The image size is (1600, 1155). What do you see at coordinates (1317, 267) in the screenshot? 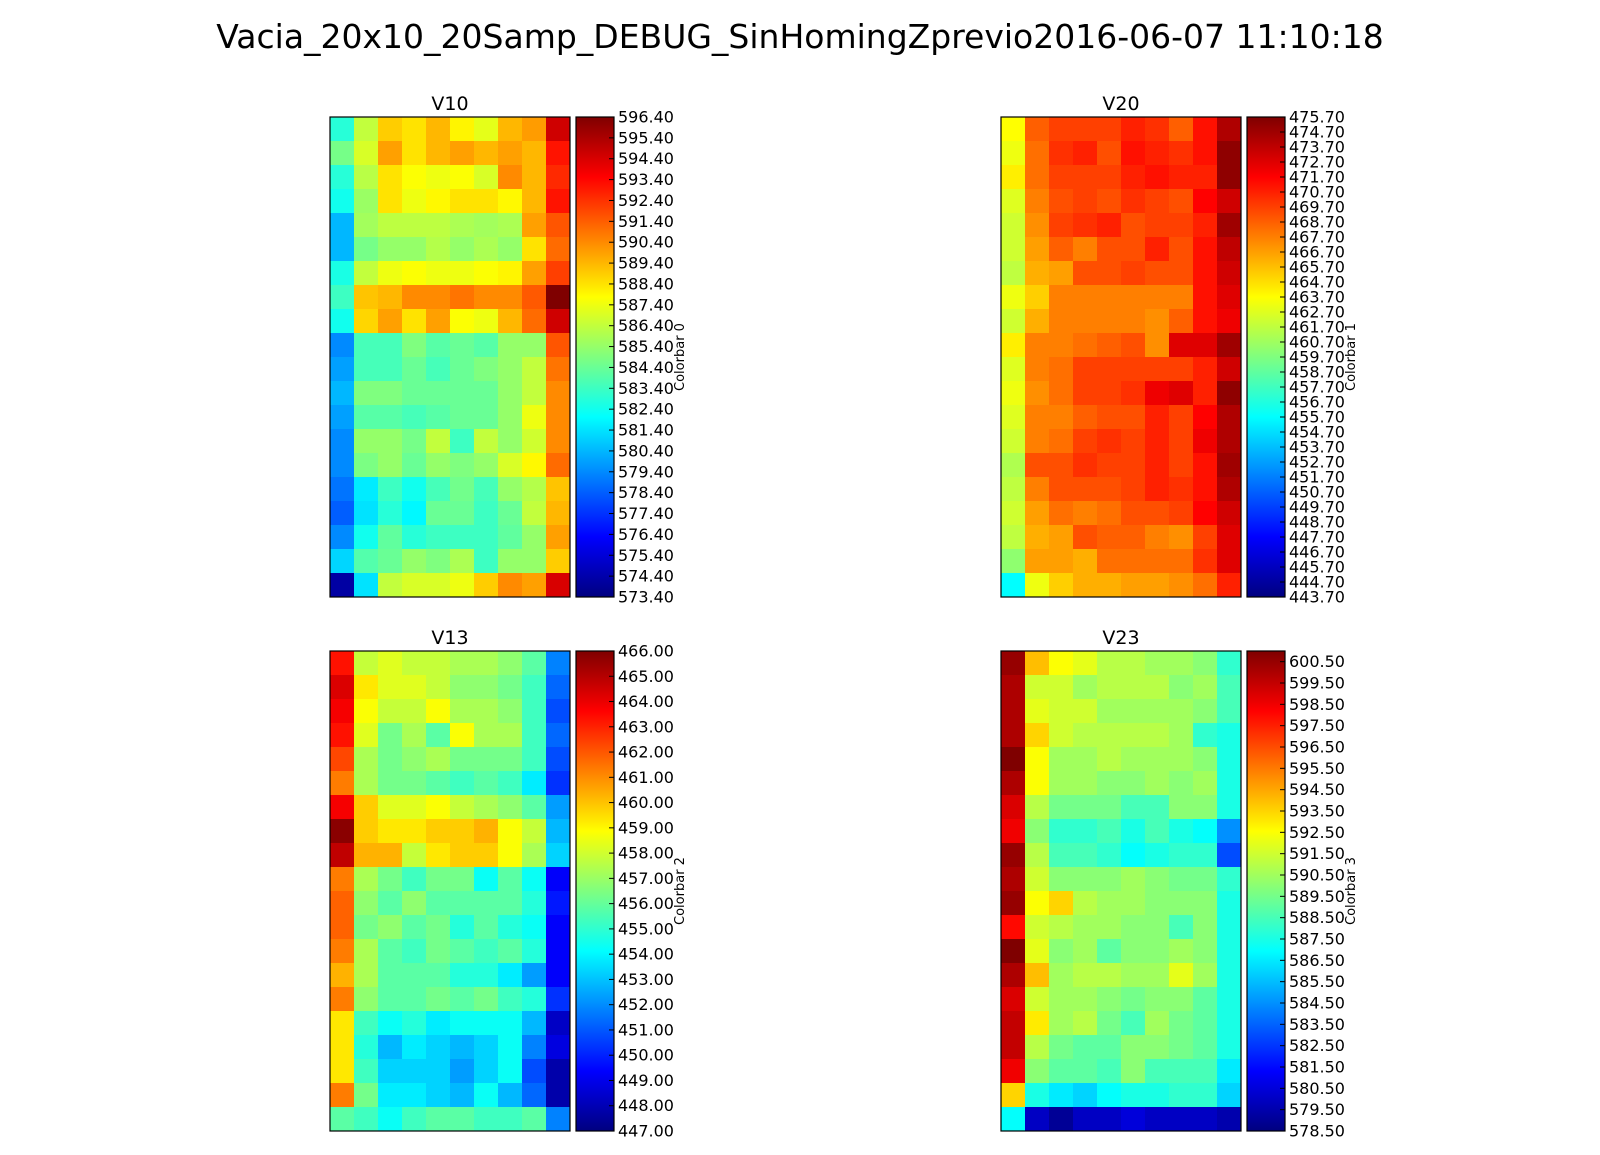
I see `colorbar-tick-label: 465.70` at bounding box center [1317, 267].